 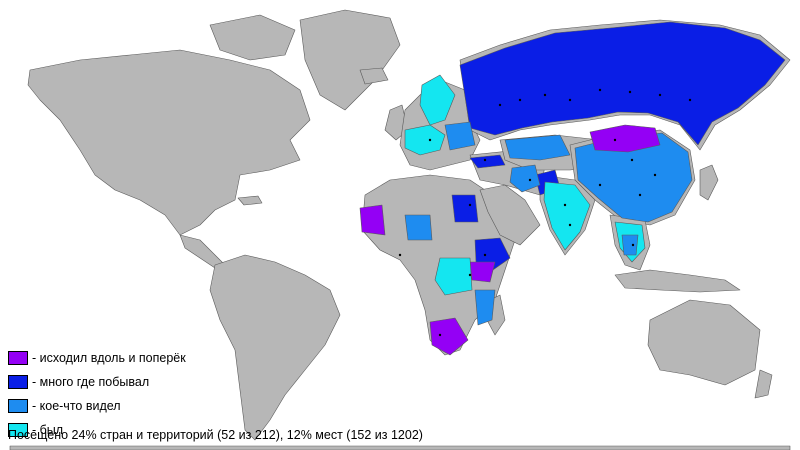 I want to click on turkey-visited, so click(x=487, y=161).